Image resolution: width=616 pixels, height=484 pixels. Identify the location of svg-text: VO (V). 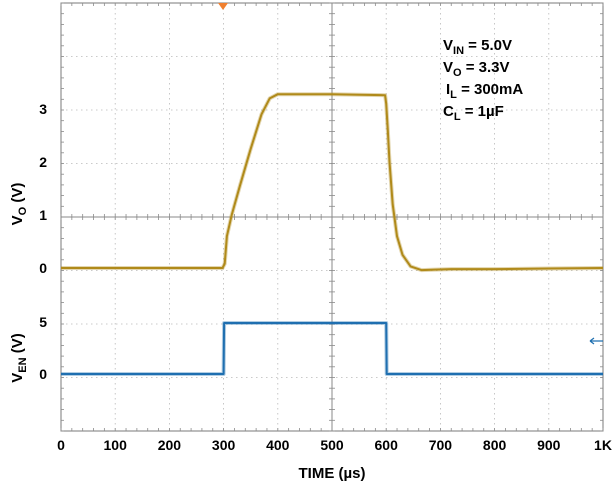
(19, 204).